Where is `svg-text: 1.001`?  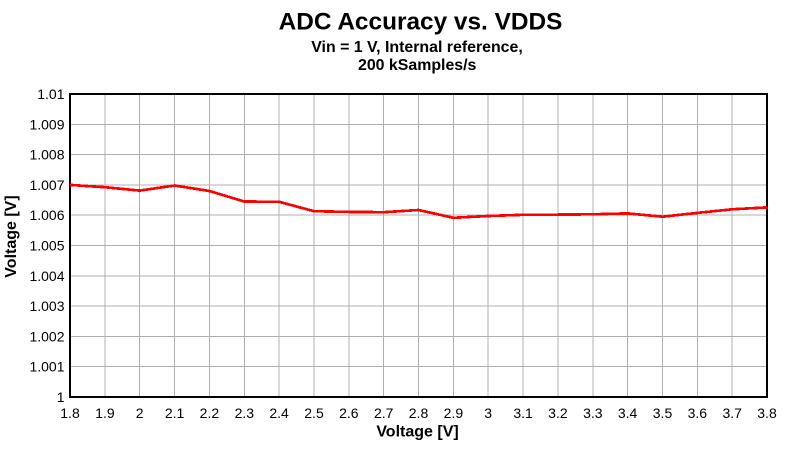
svg-text: 1.001 is located at coordinates (46, 367).